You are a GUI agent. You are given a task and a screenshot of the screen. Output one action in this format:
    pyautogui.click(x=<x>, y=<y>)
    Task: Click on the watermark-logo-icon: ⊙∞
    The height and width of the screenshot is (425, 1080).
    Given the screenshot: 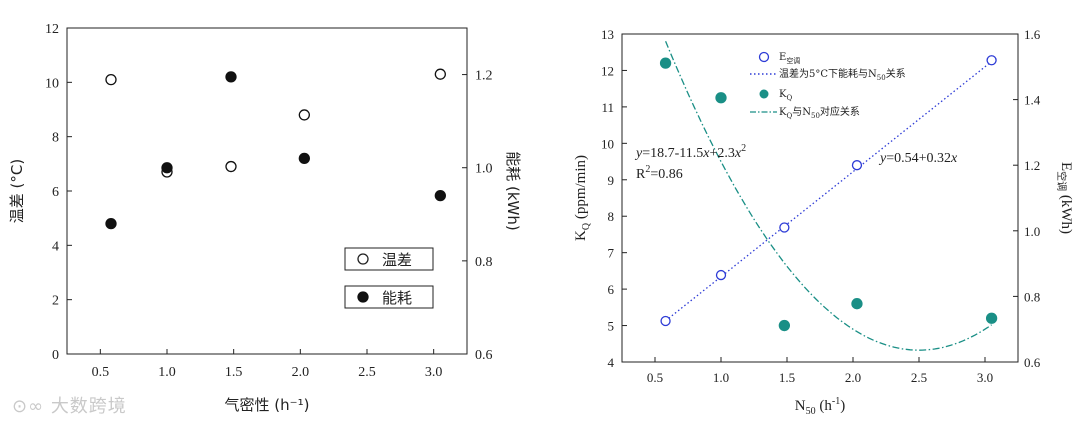 What is the action you would take?
    pyautogui.click(x=31, y=406)
    